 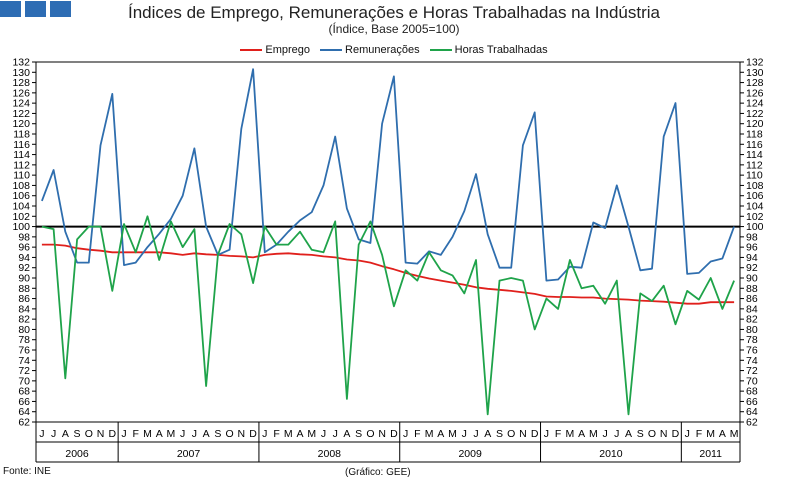 What do you see at coordinates (755, 227) in the screenshot?
I see `y-tick-label-right: 100` at bounding box center [755, 227].